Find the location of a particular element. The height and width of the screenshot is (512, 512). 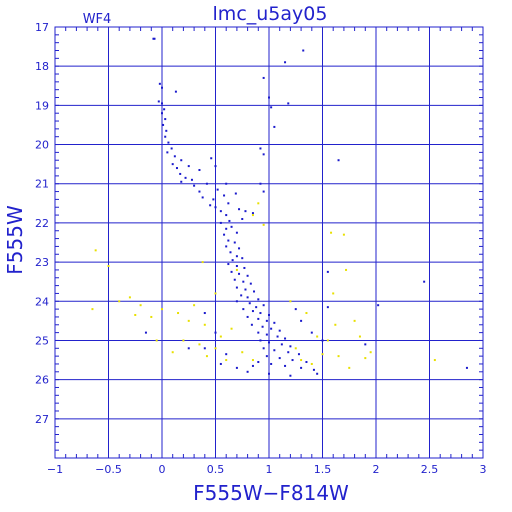

x-tick-label: 0.5 is located at coordinates (216, 469).